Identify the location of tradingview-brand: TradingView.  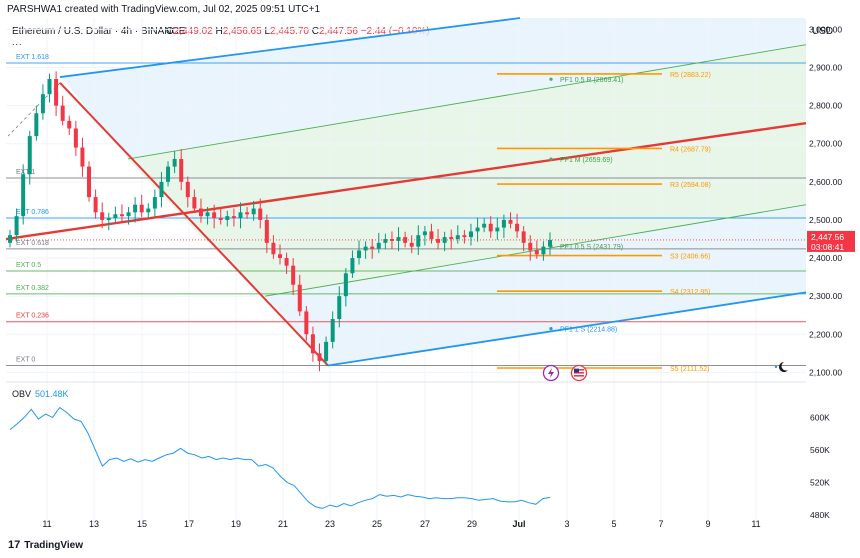
(53, 545).